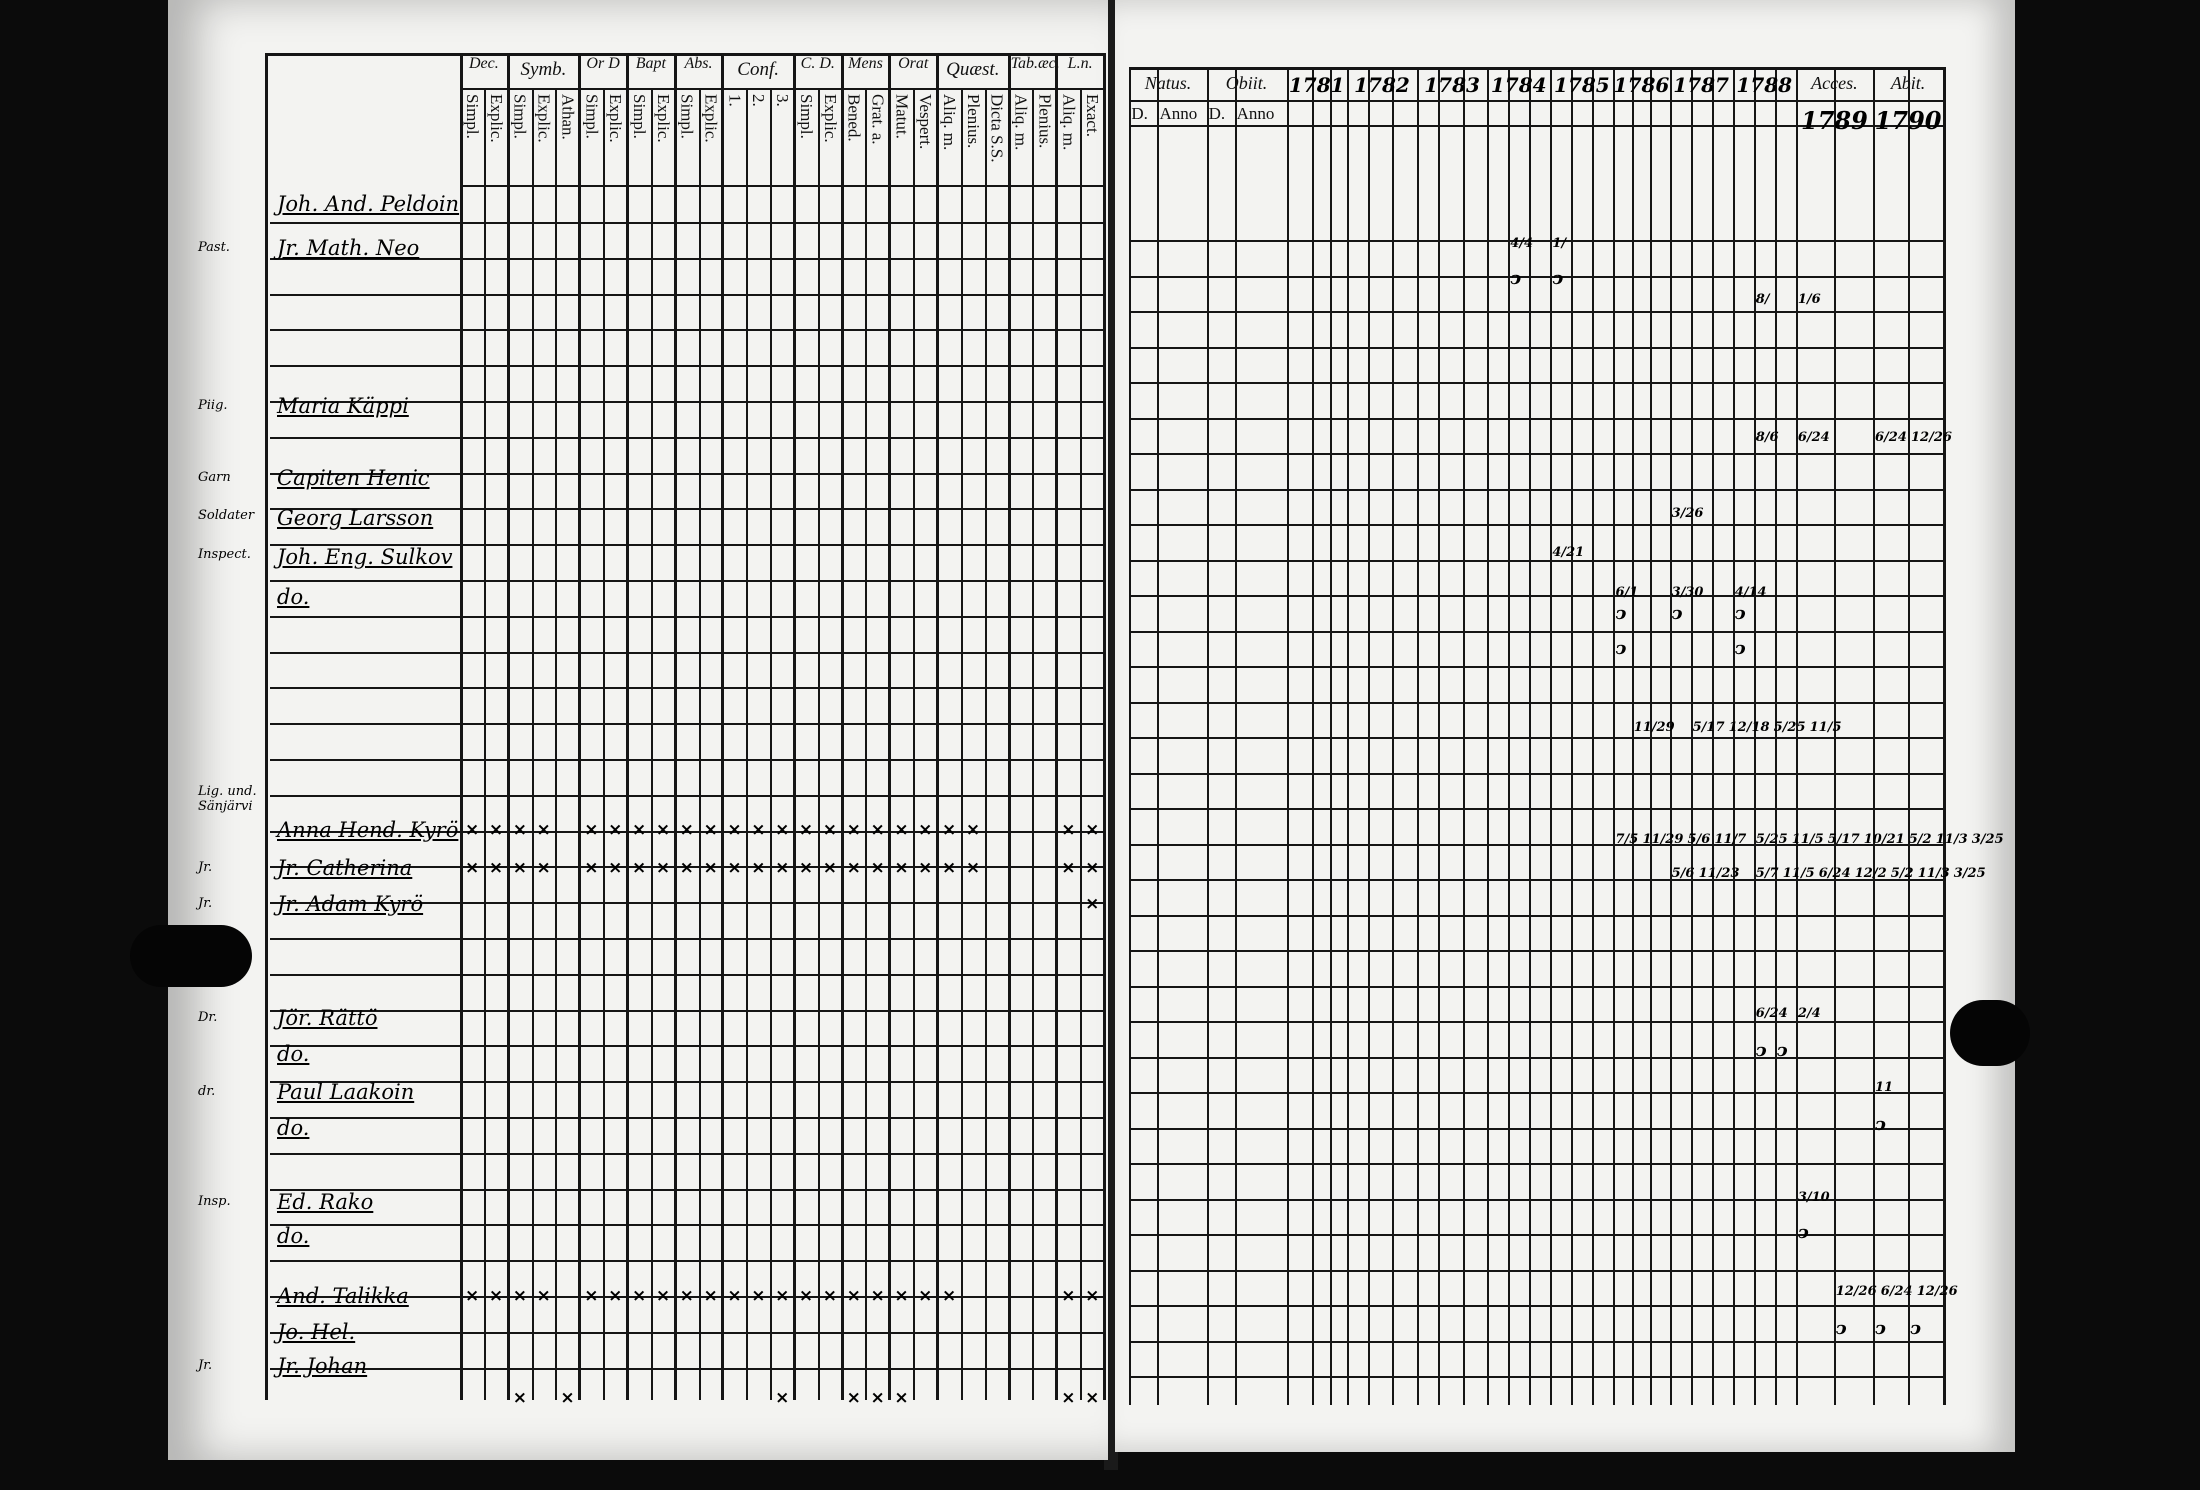  What do you see at coordinates (343, 406) in the screenshot?
I see `person-name: Maria Käppi` at bounding box center [343, 406].